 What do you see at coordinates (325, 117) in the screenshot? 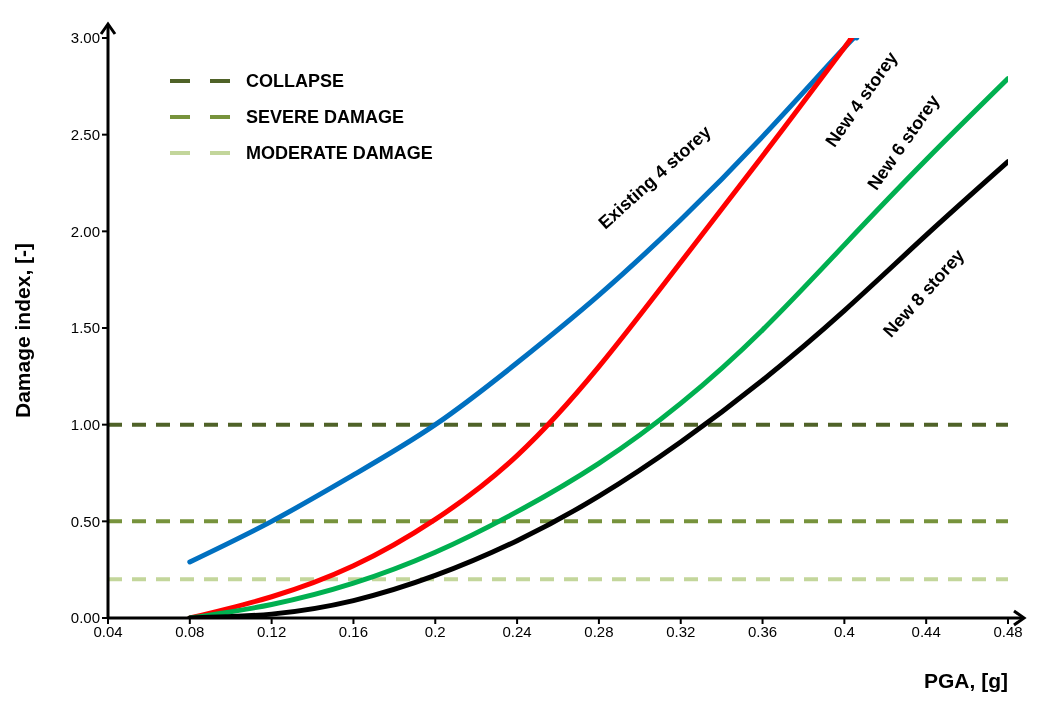
I see `legend-label: SEVERE DAMAGE` at bounding box center [325, 117].